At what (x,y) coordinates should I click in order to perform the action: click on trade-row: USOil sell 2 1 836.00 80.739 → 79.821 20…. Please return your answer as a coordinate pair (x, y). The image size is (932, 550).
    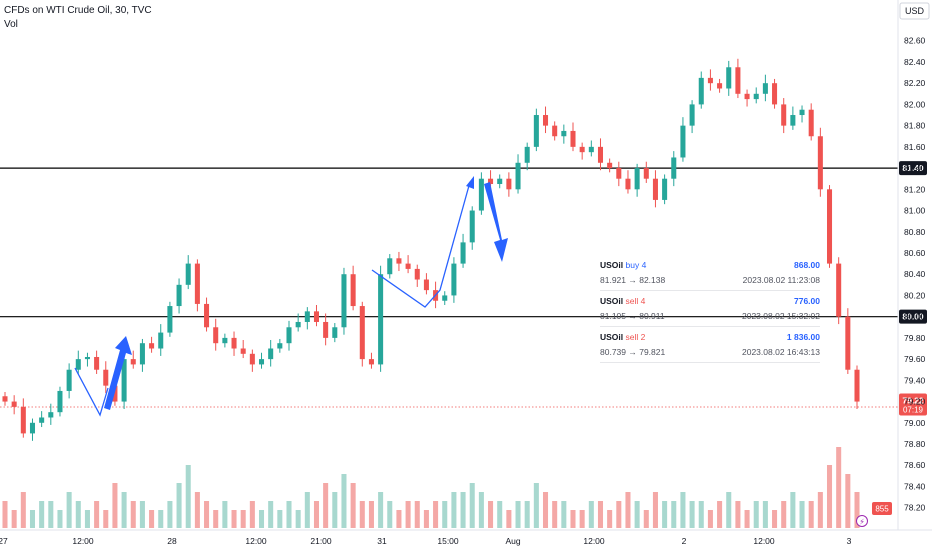
    Looking at the image, I should click on (710, 346).